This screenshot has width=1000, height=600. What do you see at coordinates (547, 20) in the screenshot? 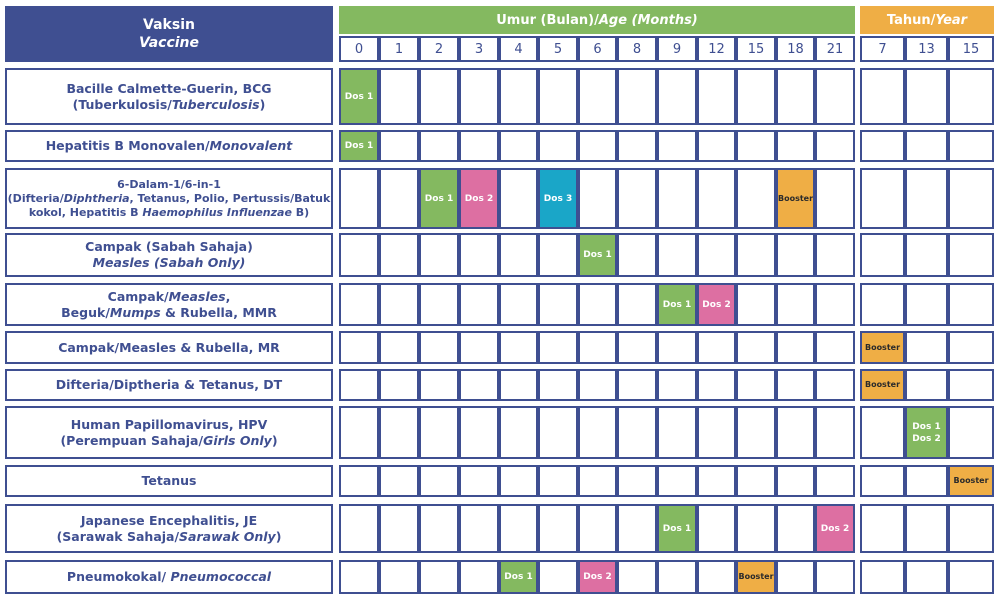
I see `months-header-ms: Umur (Bulan)/` at bounding box center [547, 20].